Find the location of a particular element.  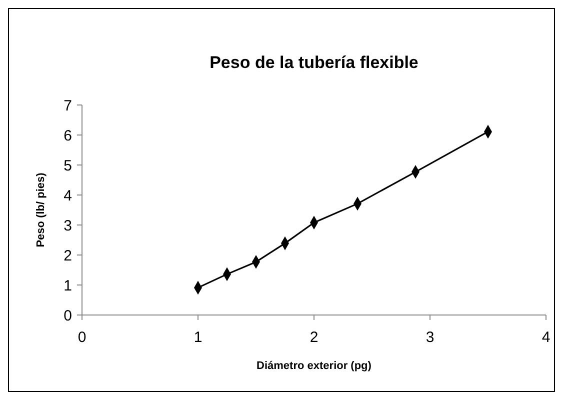

y-tick-label: 1 is located at coordinates (68, 285).